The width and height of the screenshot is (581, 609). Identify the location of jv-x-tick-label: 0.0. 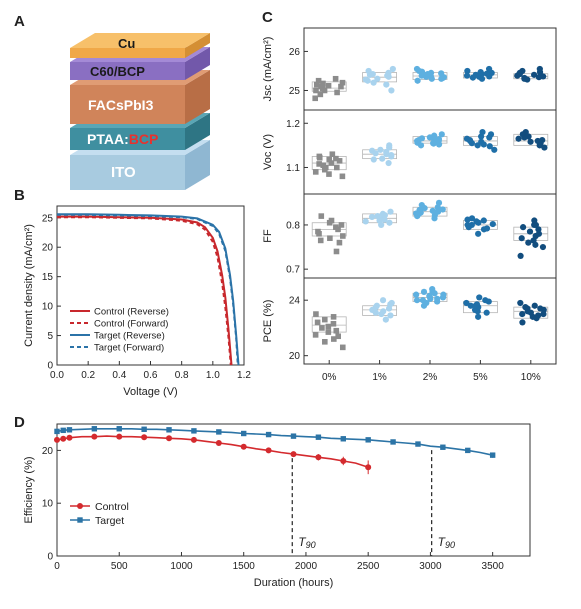
(57, 375).